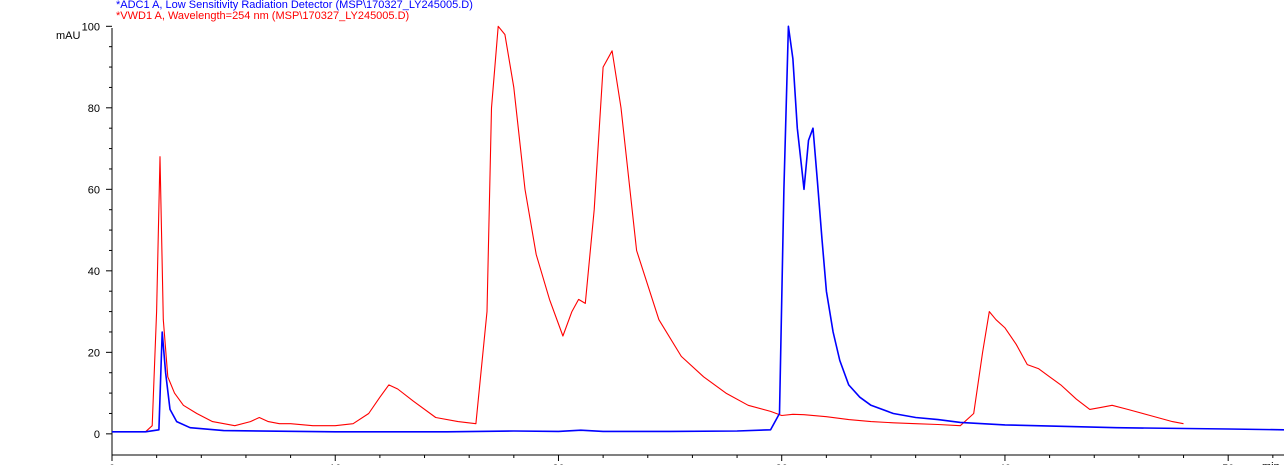 The height and width of the screenshot is (465, 1284). Describe the element at coordinates (335, 464) in the screenshot. I see `x-tick-label-10: 10` at that location.